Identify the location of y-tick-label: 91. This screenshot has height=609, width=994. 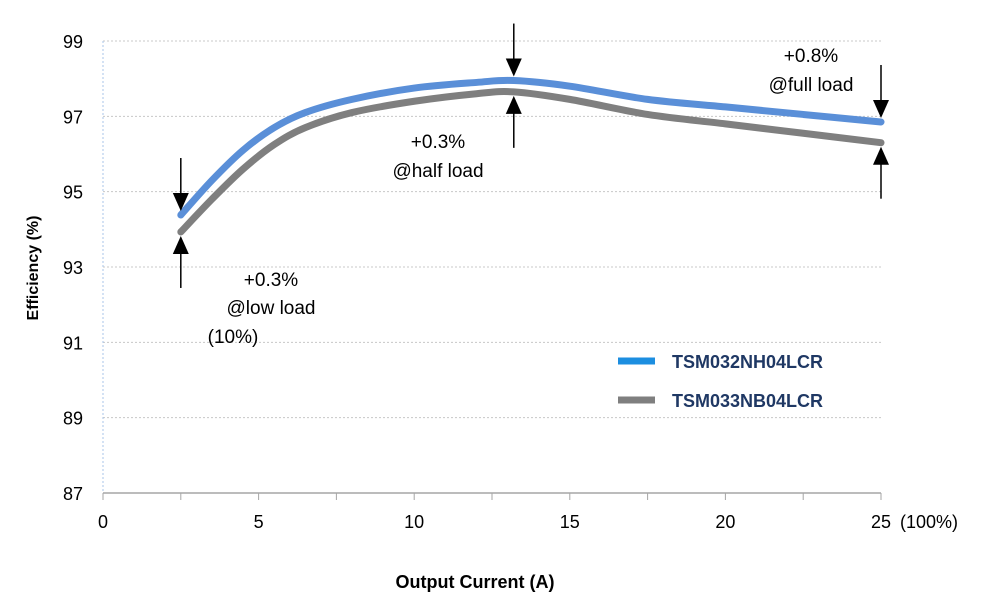
(73, 343).